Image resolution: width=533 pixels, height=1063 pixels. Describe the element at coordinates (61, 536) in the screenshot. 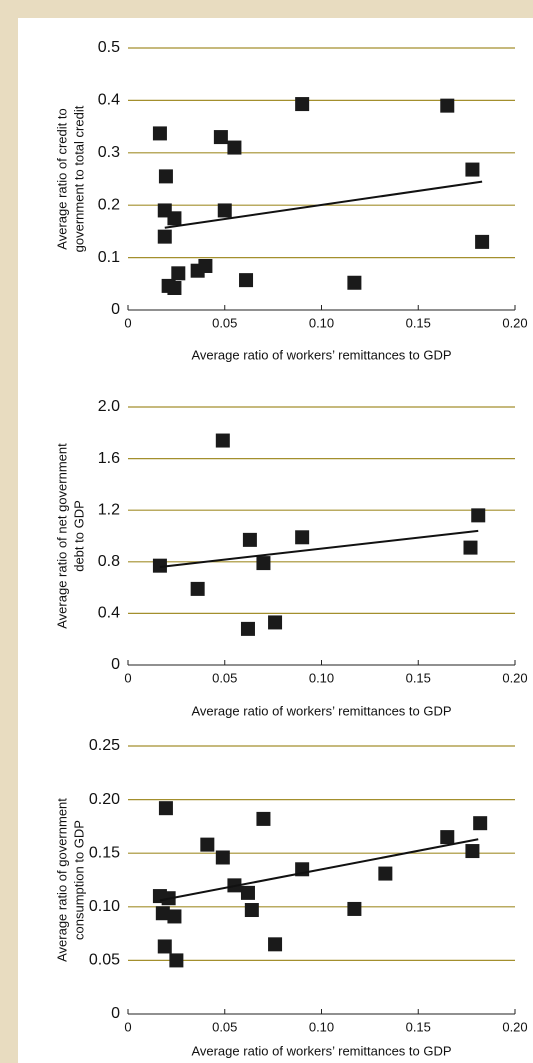

I see `y-axis-label: Average ratio of net government` at that location.